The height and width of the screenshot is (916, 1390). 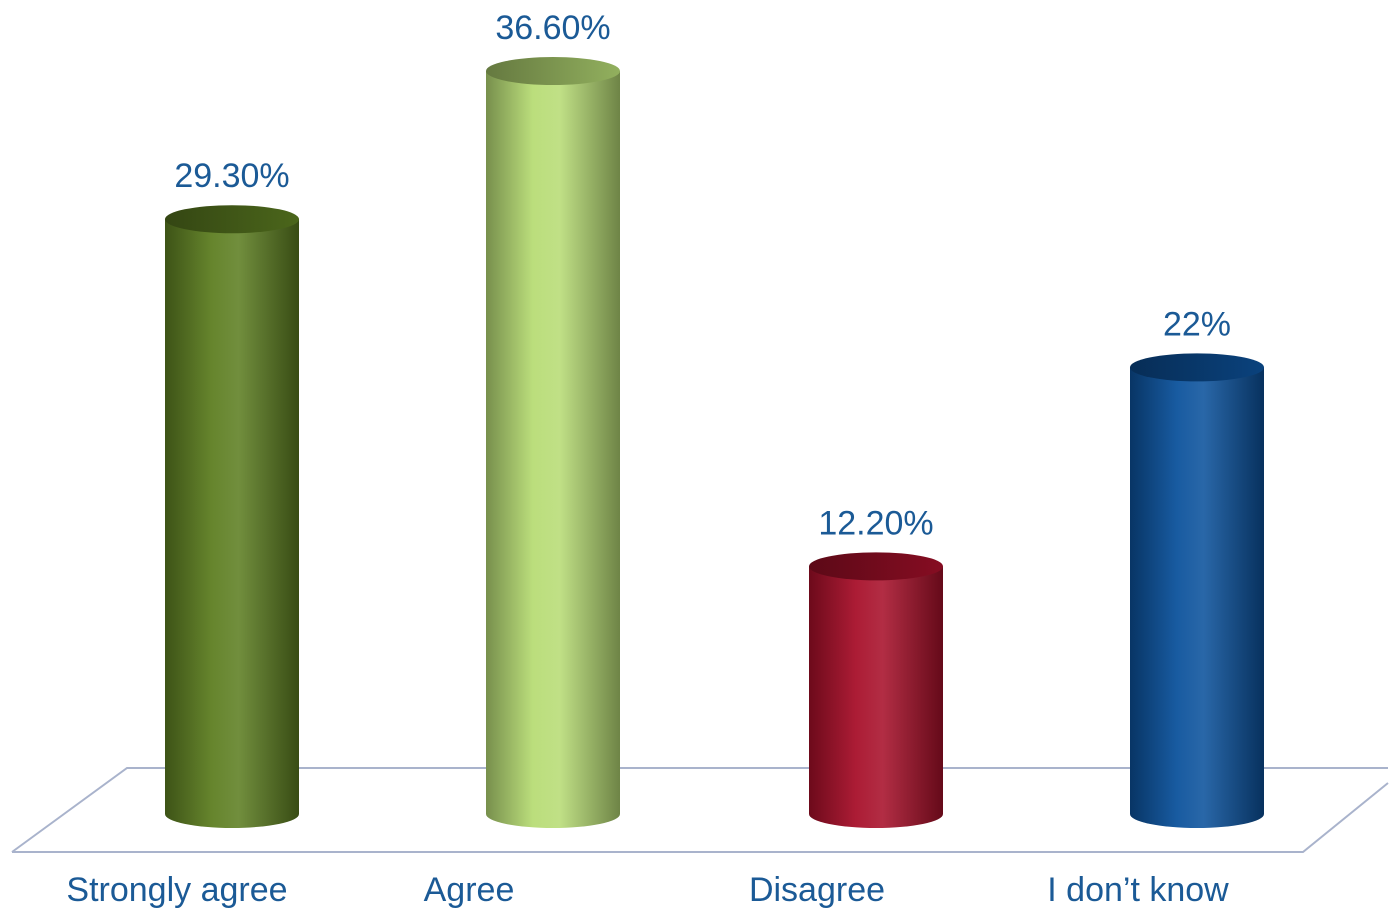 What do you see at coordinates (1138, 890) in the screenshot?
I see `category-label: I don’t know` at bounding box center [1138, 890].